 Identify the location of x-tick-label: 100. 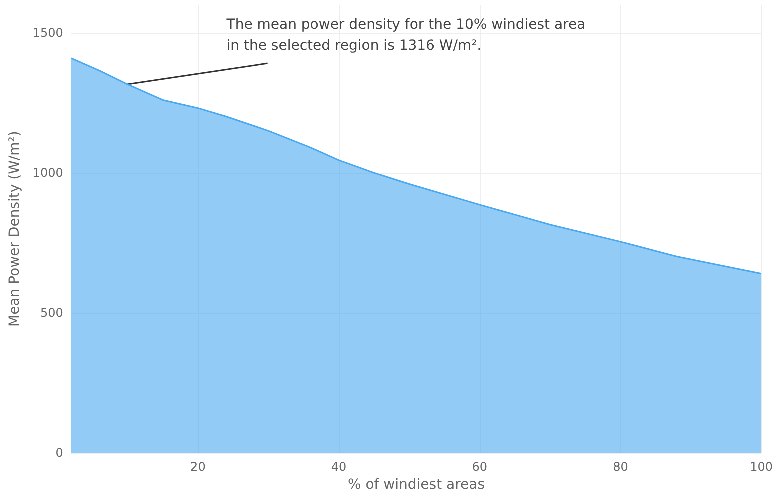
(761, 467).